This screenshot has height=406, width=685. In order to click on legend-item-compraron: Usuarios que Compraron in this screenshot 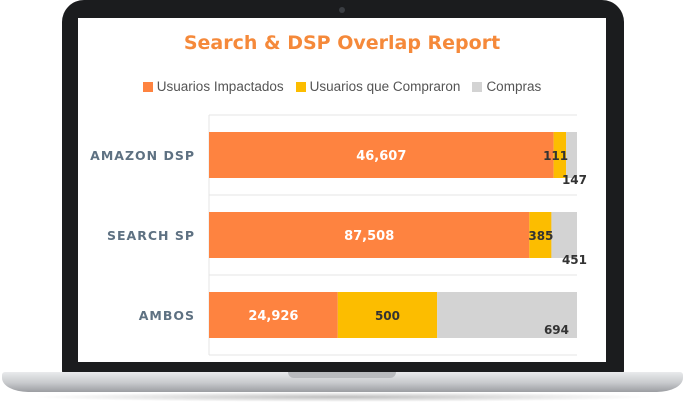, I will do `click(378, 86)`.